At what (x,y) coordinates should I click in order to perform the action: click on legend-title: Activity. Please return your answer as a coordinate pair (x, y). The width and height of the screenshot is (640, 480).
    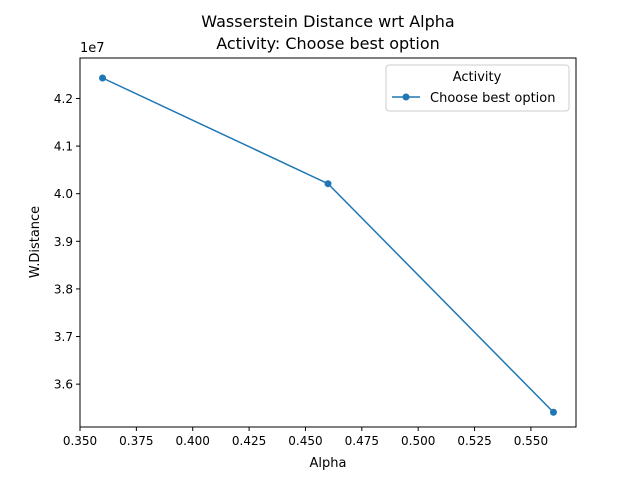
    Looking at the image, I should click on (477, 77).